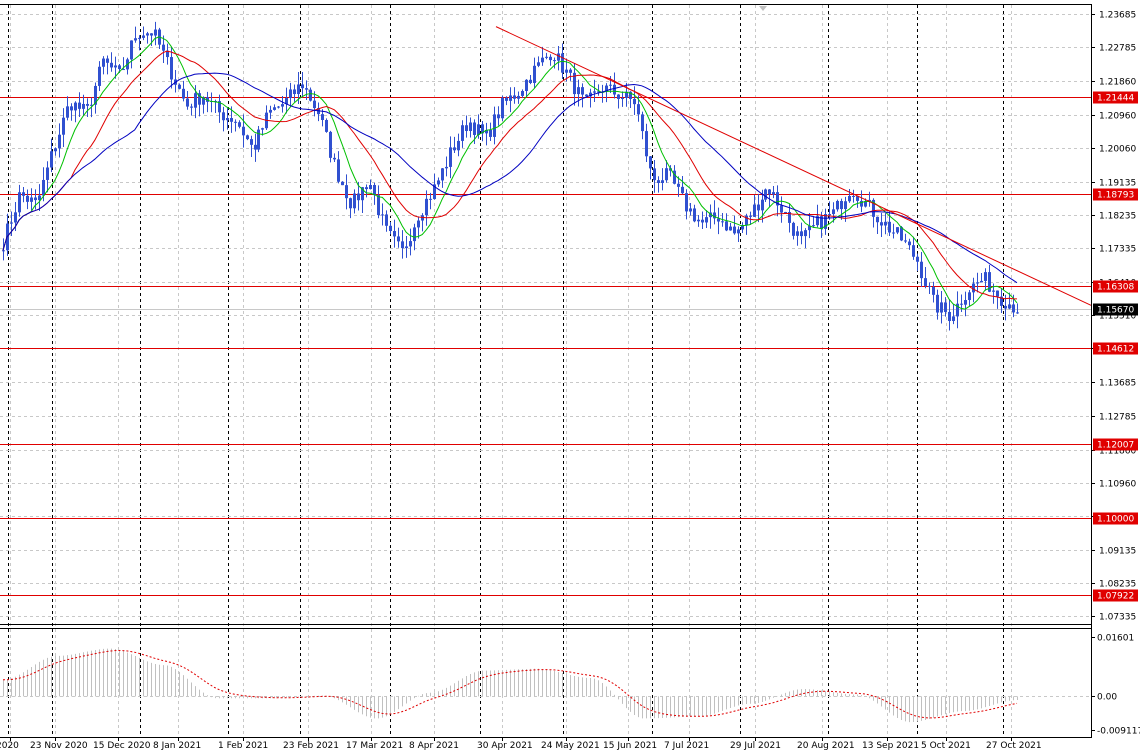 This screenshot has width=1140, height=754. I want to click on price-tick-label: 1.08235, so click(1117, 585).